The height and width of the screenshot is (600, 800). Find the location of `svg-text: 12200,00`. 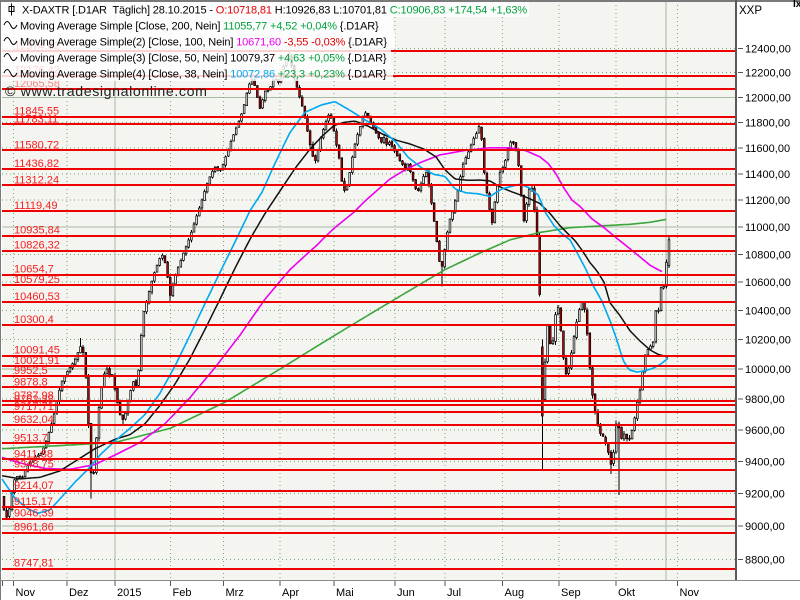

svg-text: 12200,00 is located at coordinates (768, 74).